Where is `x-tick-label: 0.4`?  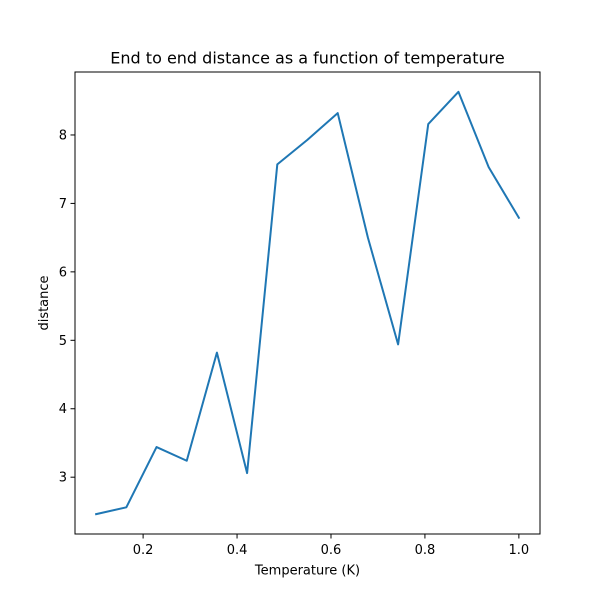
x-tick-label: 0.4 is located at coordinates (237, 550).